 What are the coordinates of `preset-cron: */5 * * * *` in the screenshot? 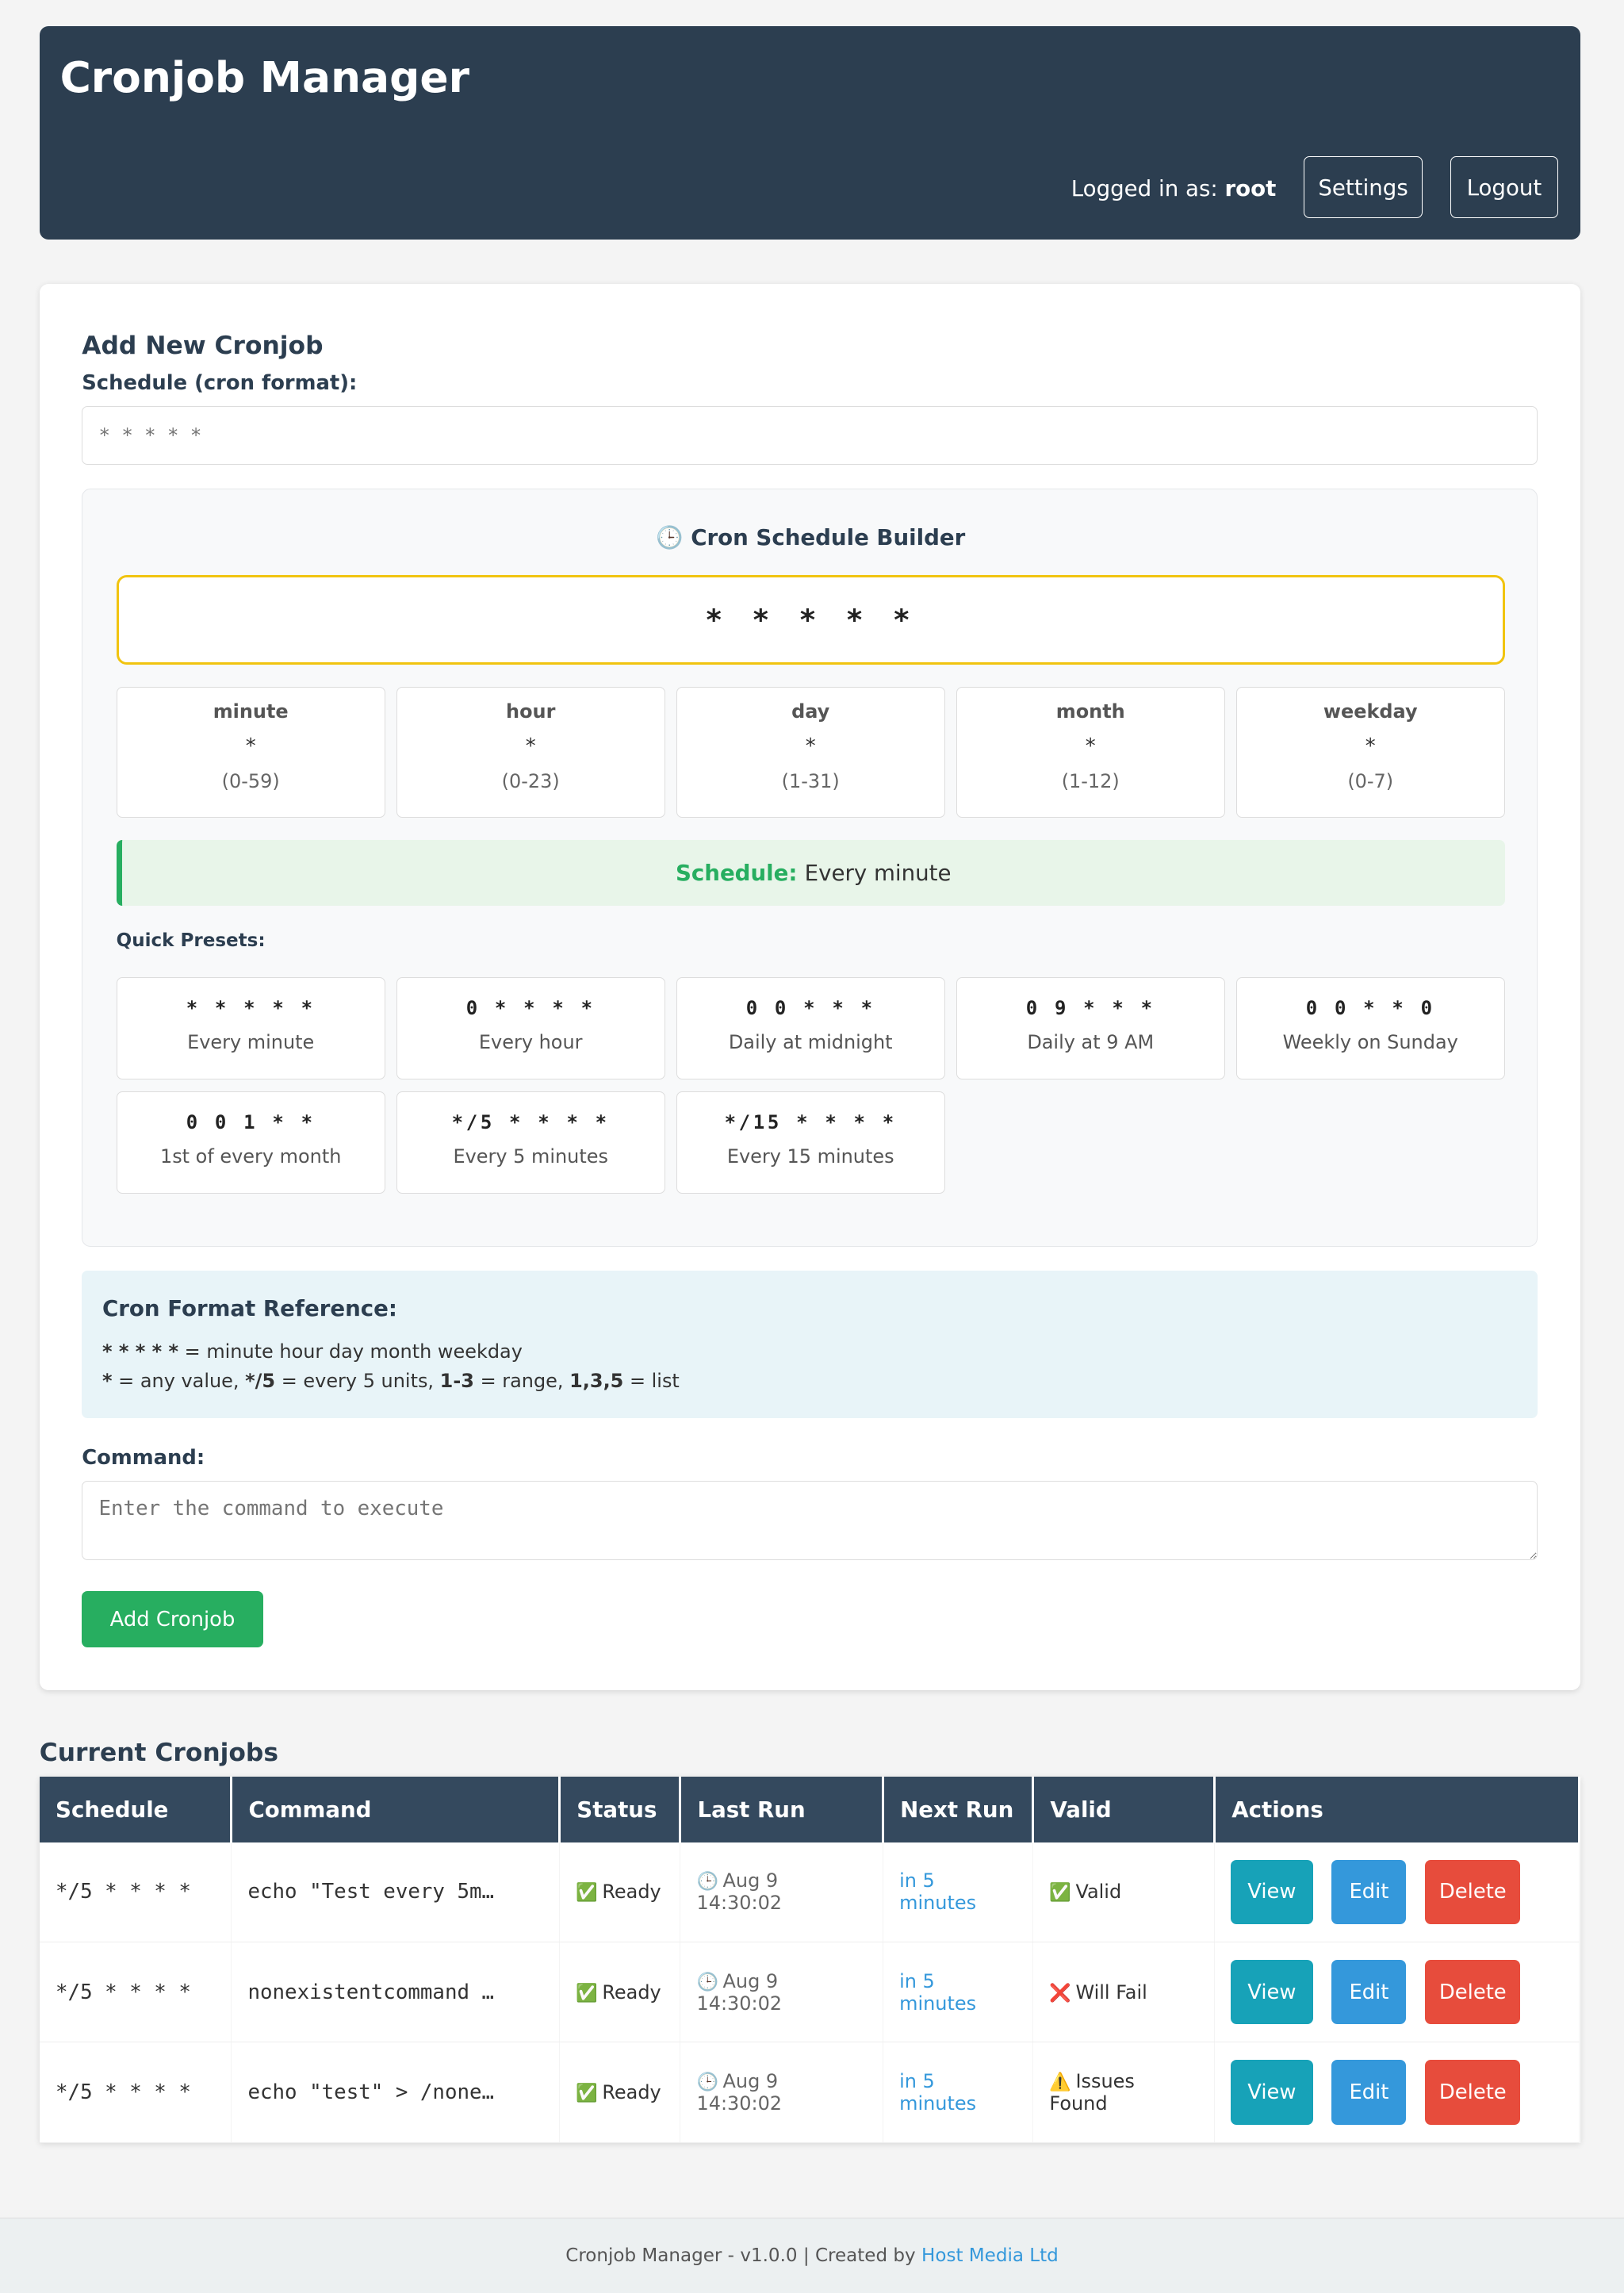 It's located at (530, 1122).